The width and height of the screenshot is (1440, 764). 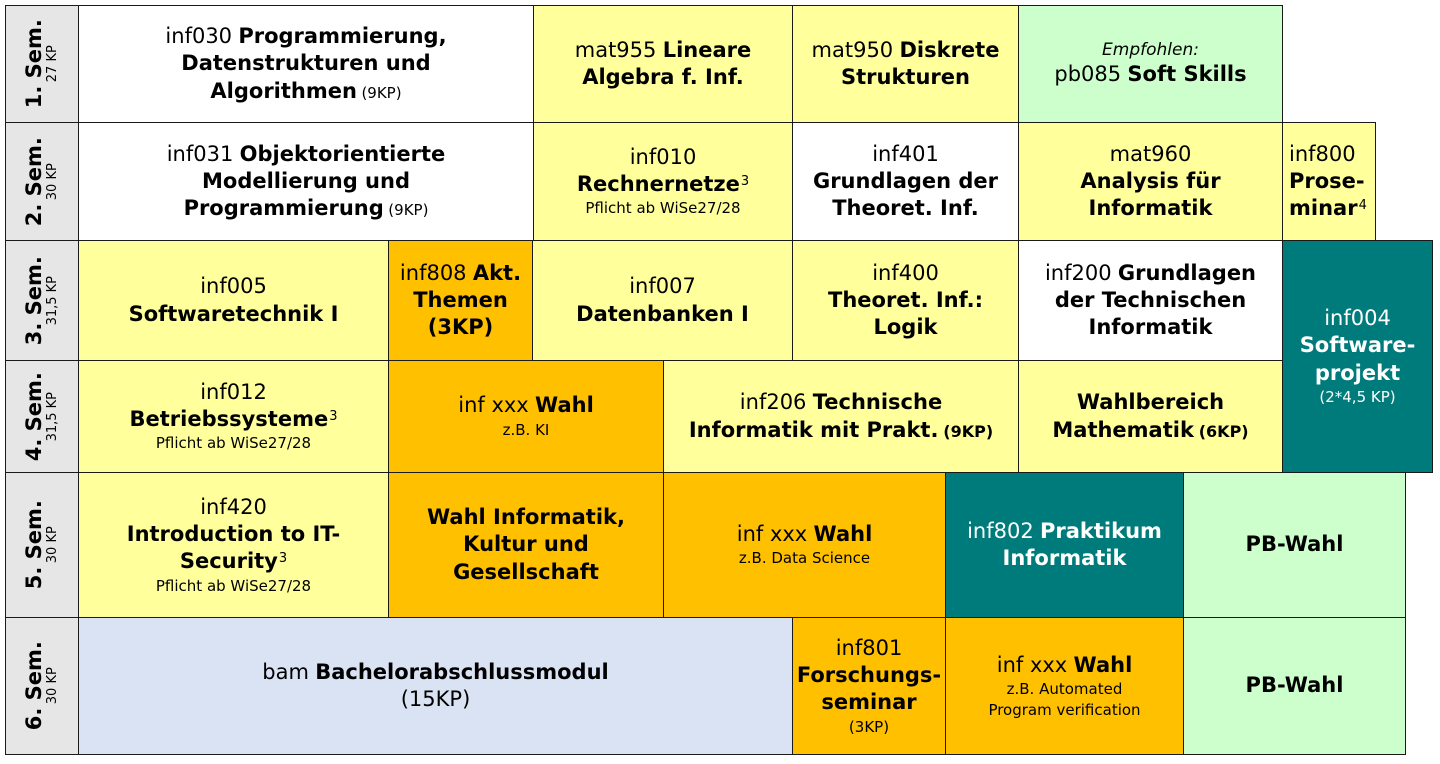 I want to click on module-line: inf200 Grundlagen, so click(x=1150, y=273).